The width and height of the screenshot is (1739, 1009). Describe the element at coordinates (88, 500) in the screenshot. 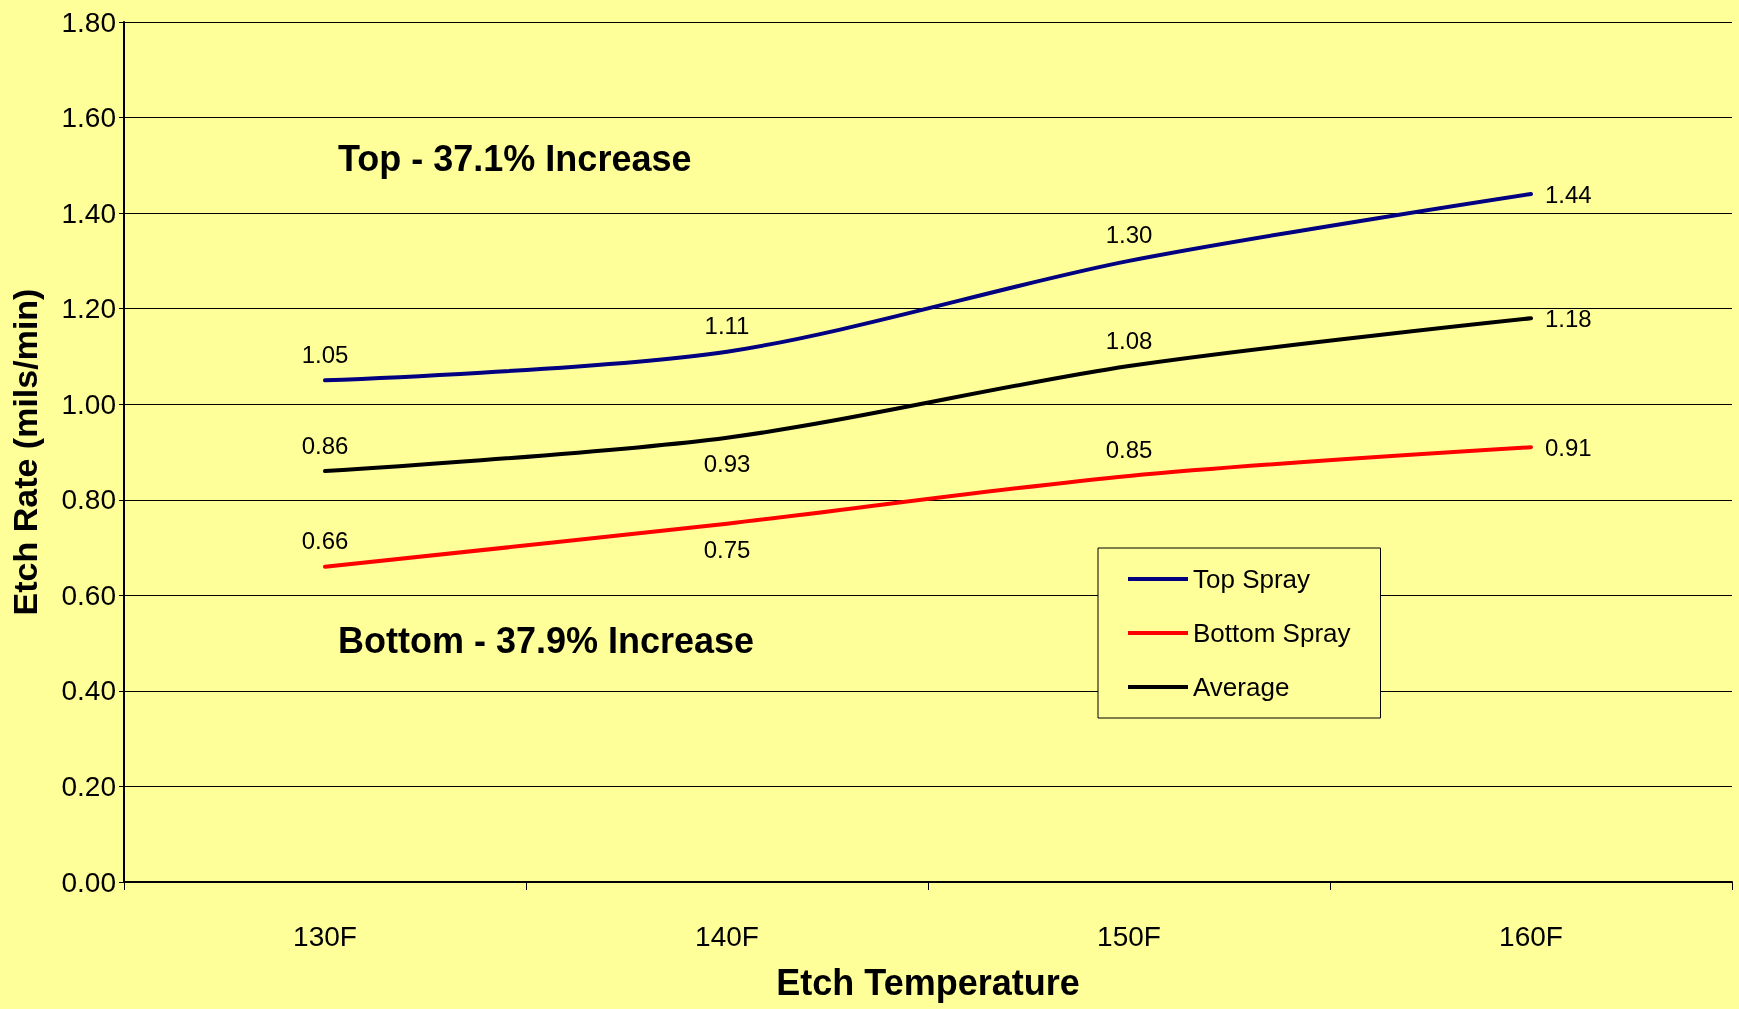

I see `y-tick-label: 0.80` at that location.